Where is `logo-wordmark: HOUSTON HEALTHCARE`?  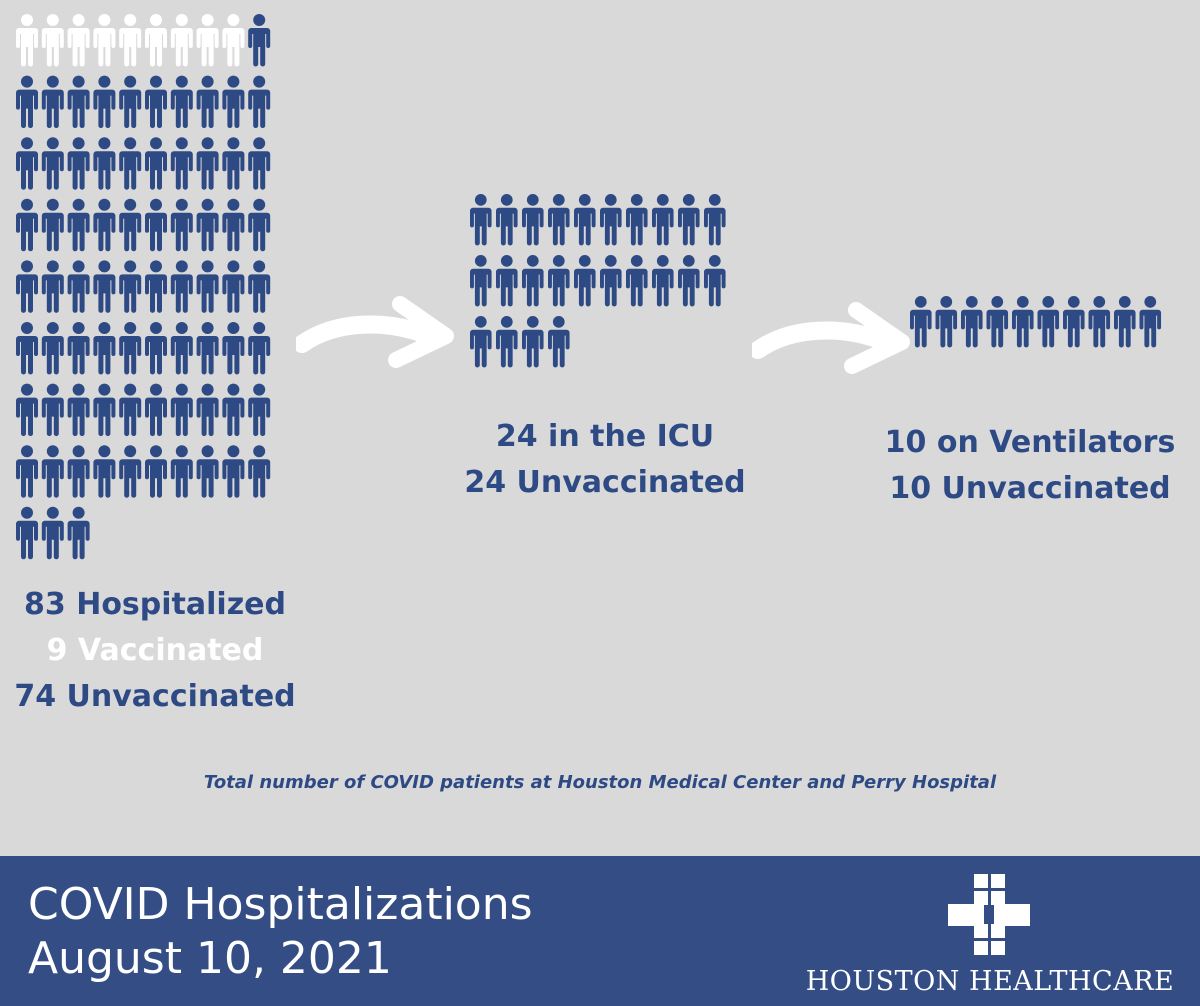 logo-wordmark: HOUSTON HEALTHCARE is located at coordinates (990, 981).